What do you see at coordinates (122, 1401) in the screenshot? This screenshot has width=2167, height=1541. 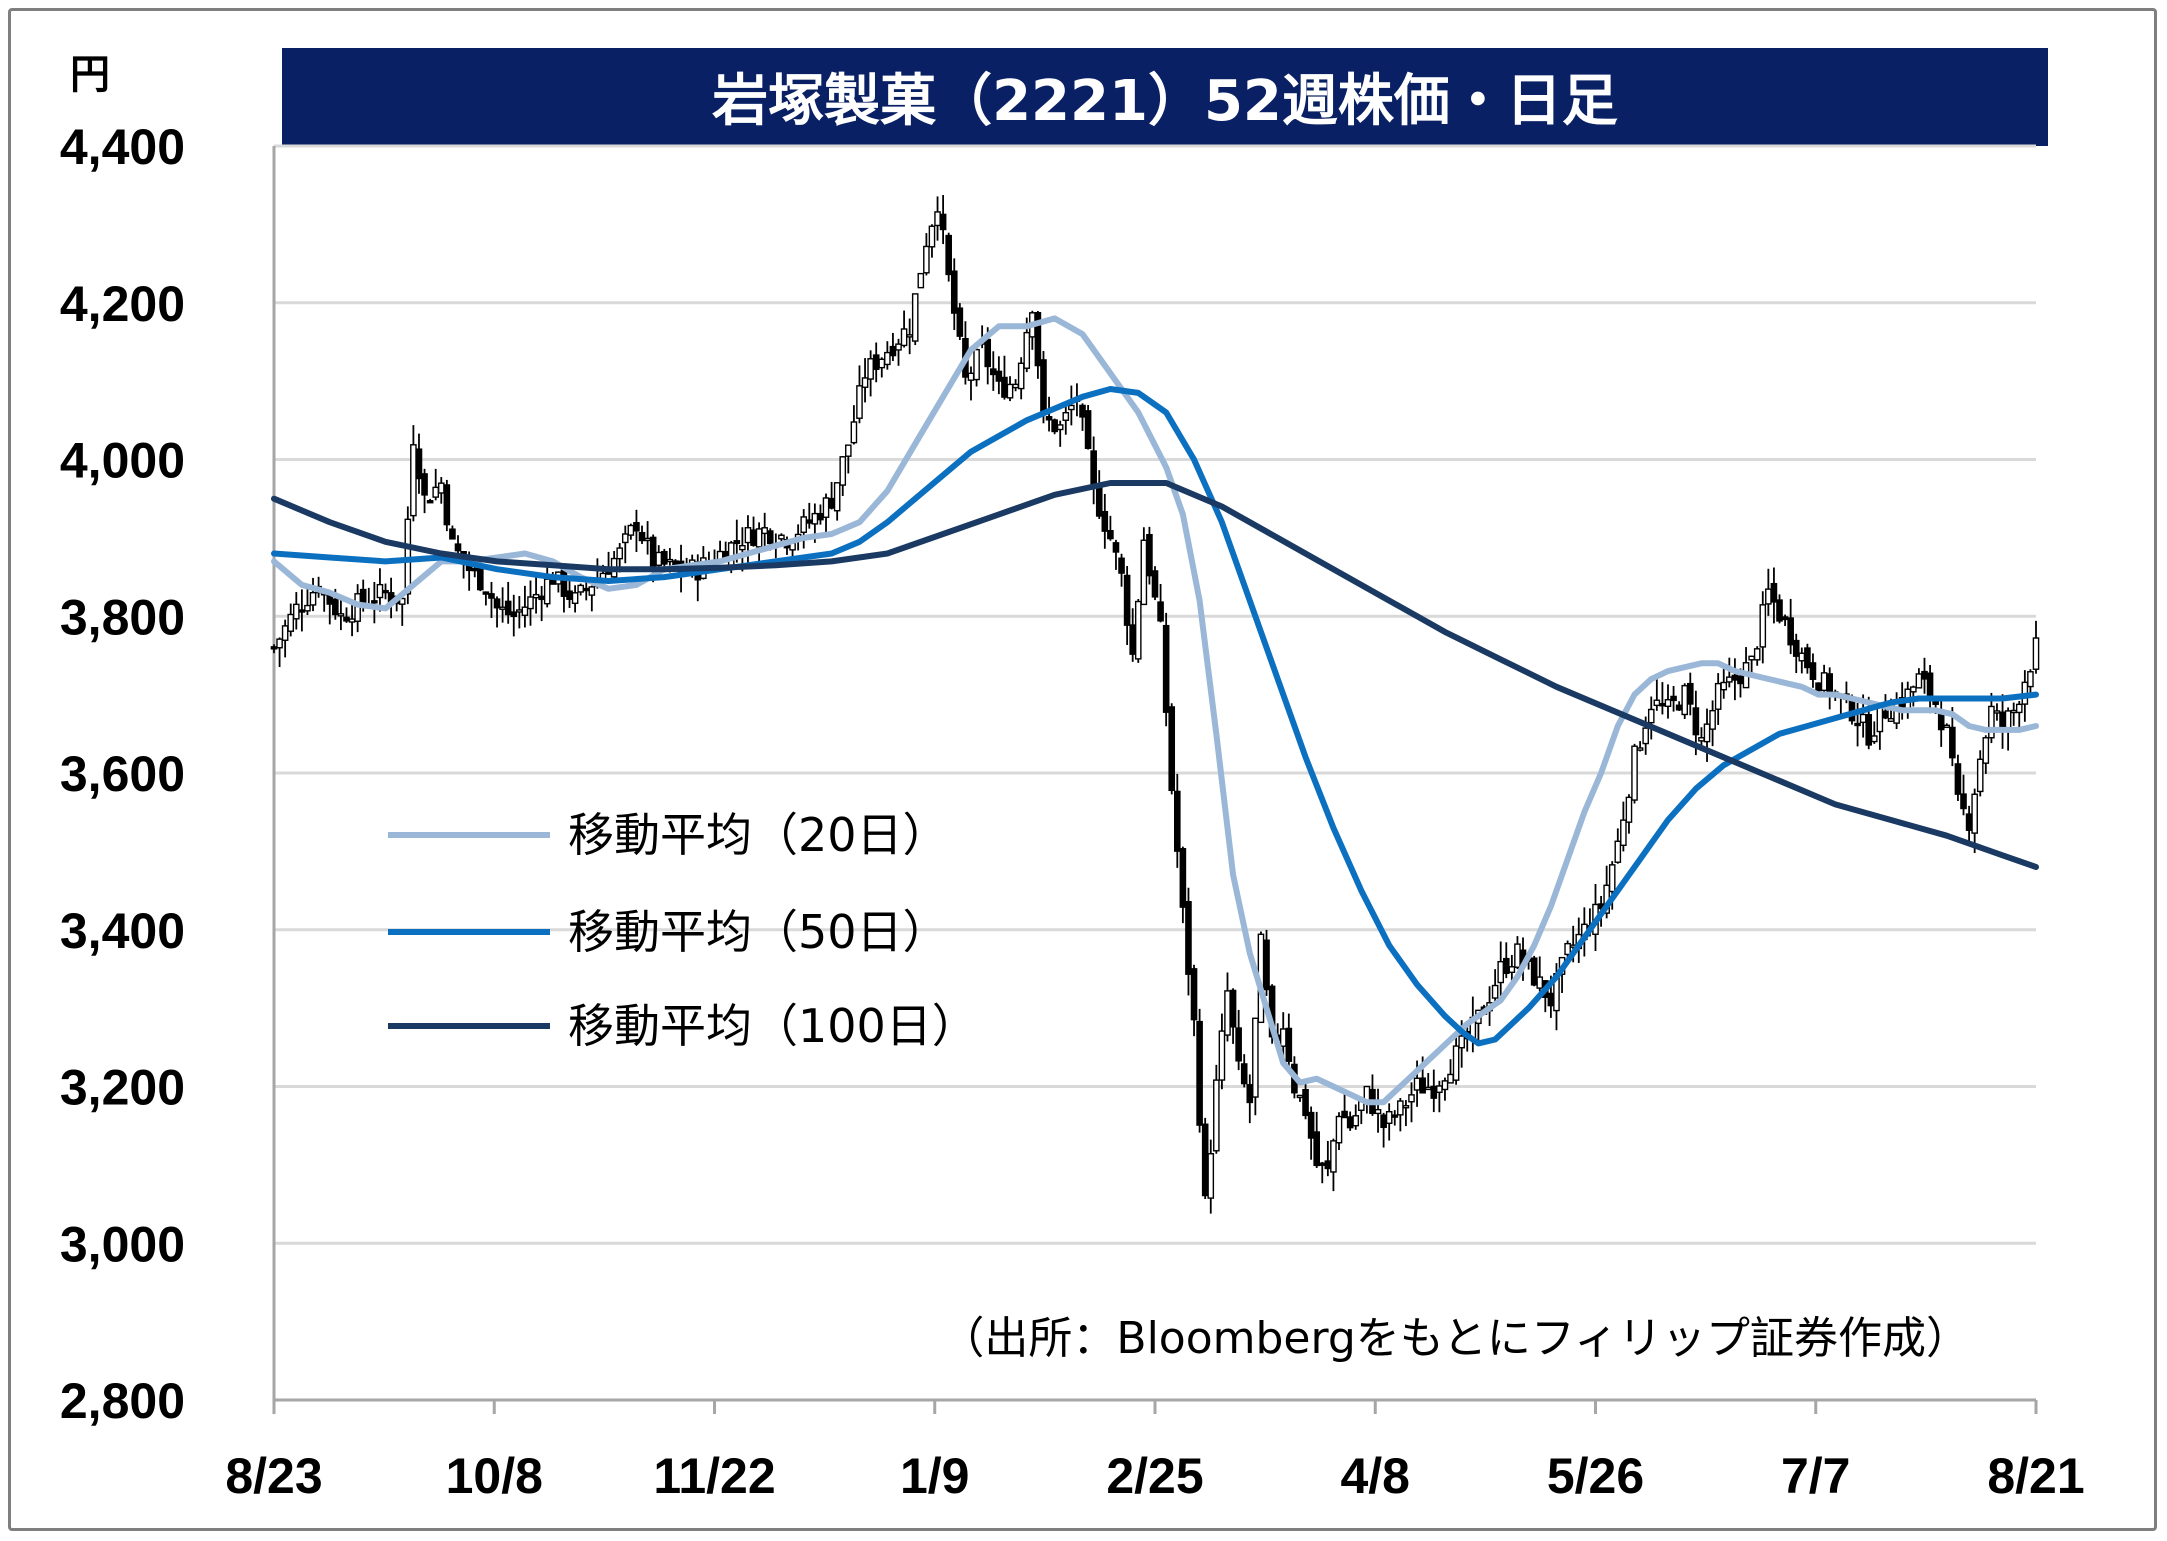 I see `y-tick-label: 2,800` at bounding box center [122, 1401].